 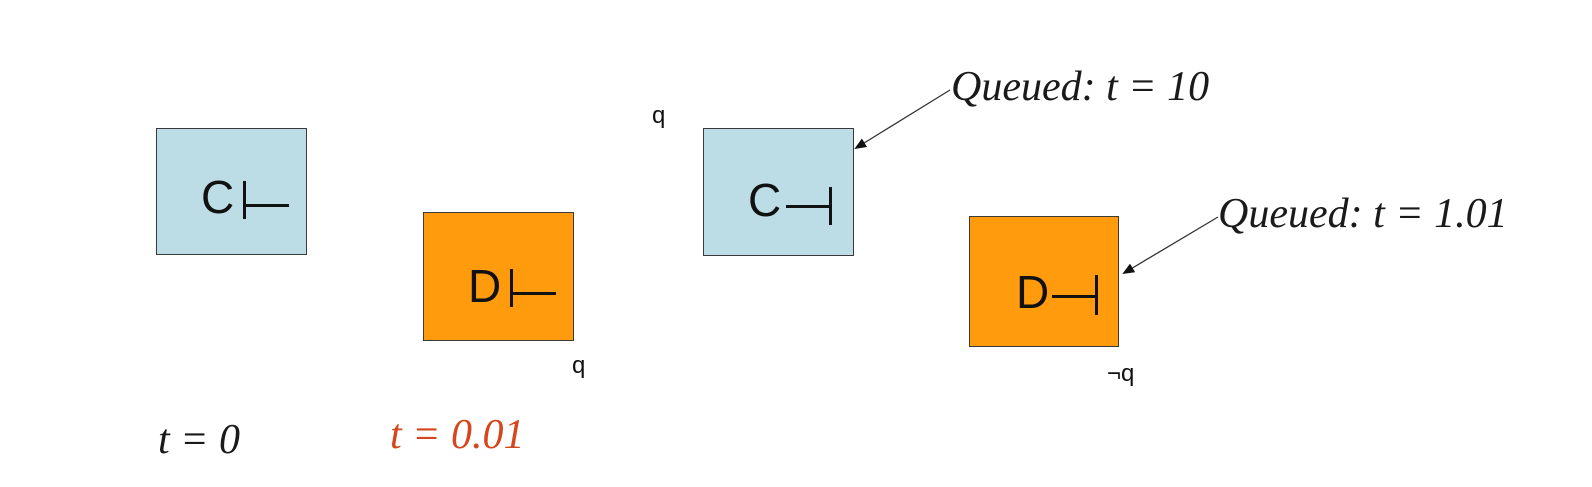 I want to click on box-c-end-letter: C, so click(x=765, y=200).